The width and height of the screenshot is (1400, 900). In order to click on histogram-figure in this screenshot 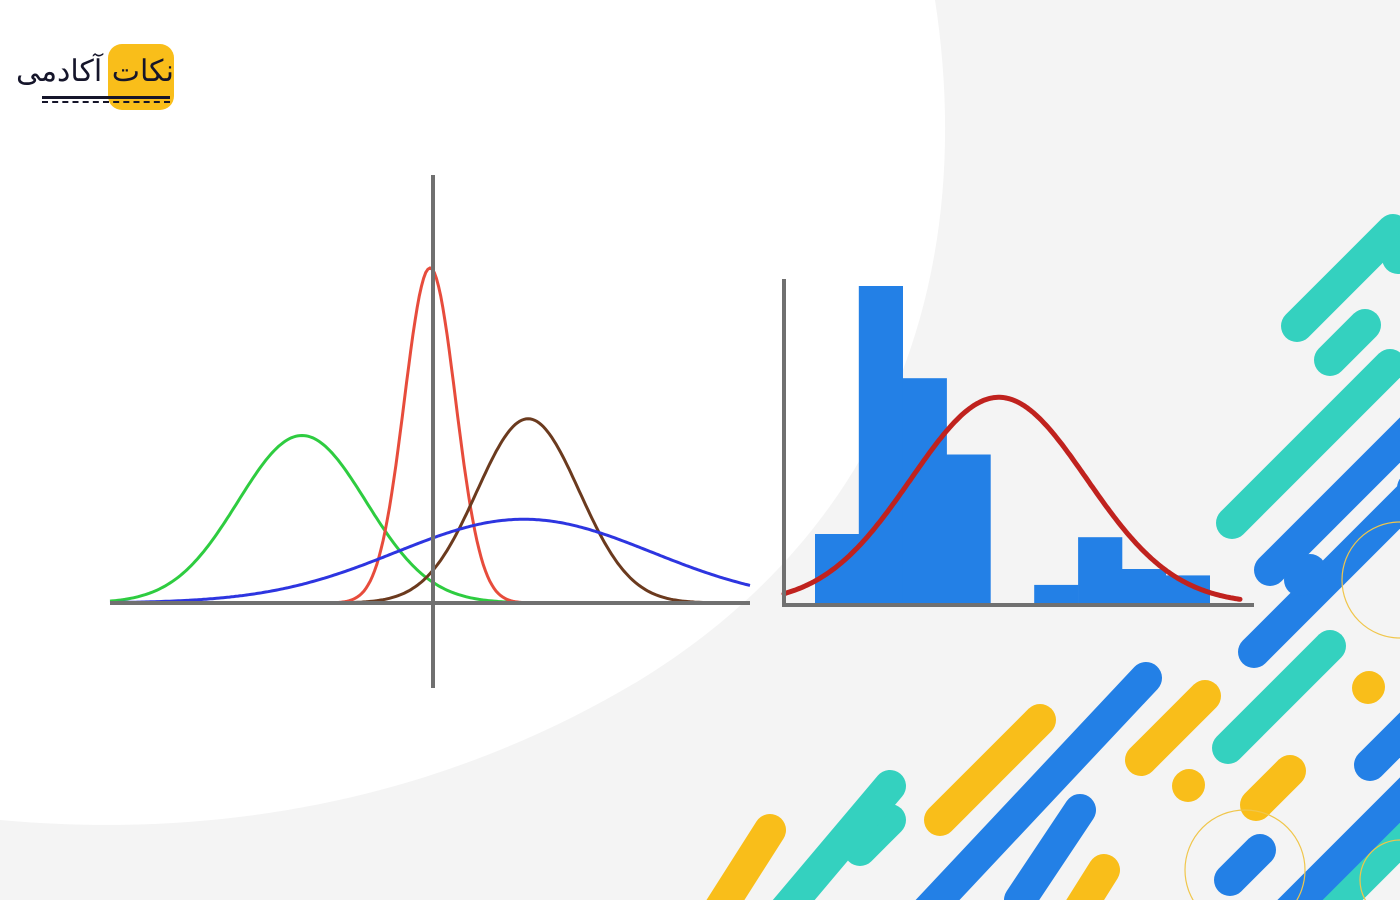, I will do `click(1017, 443)`.